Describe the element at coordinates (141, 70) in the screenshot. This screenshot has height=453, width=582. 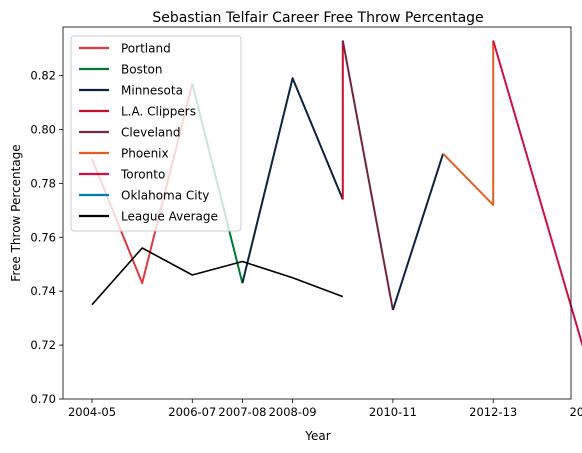
I see `legend-label: Boston` at that location.